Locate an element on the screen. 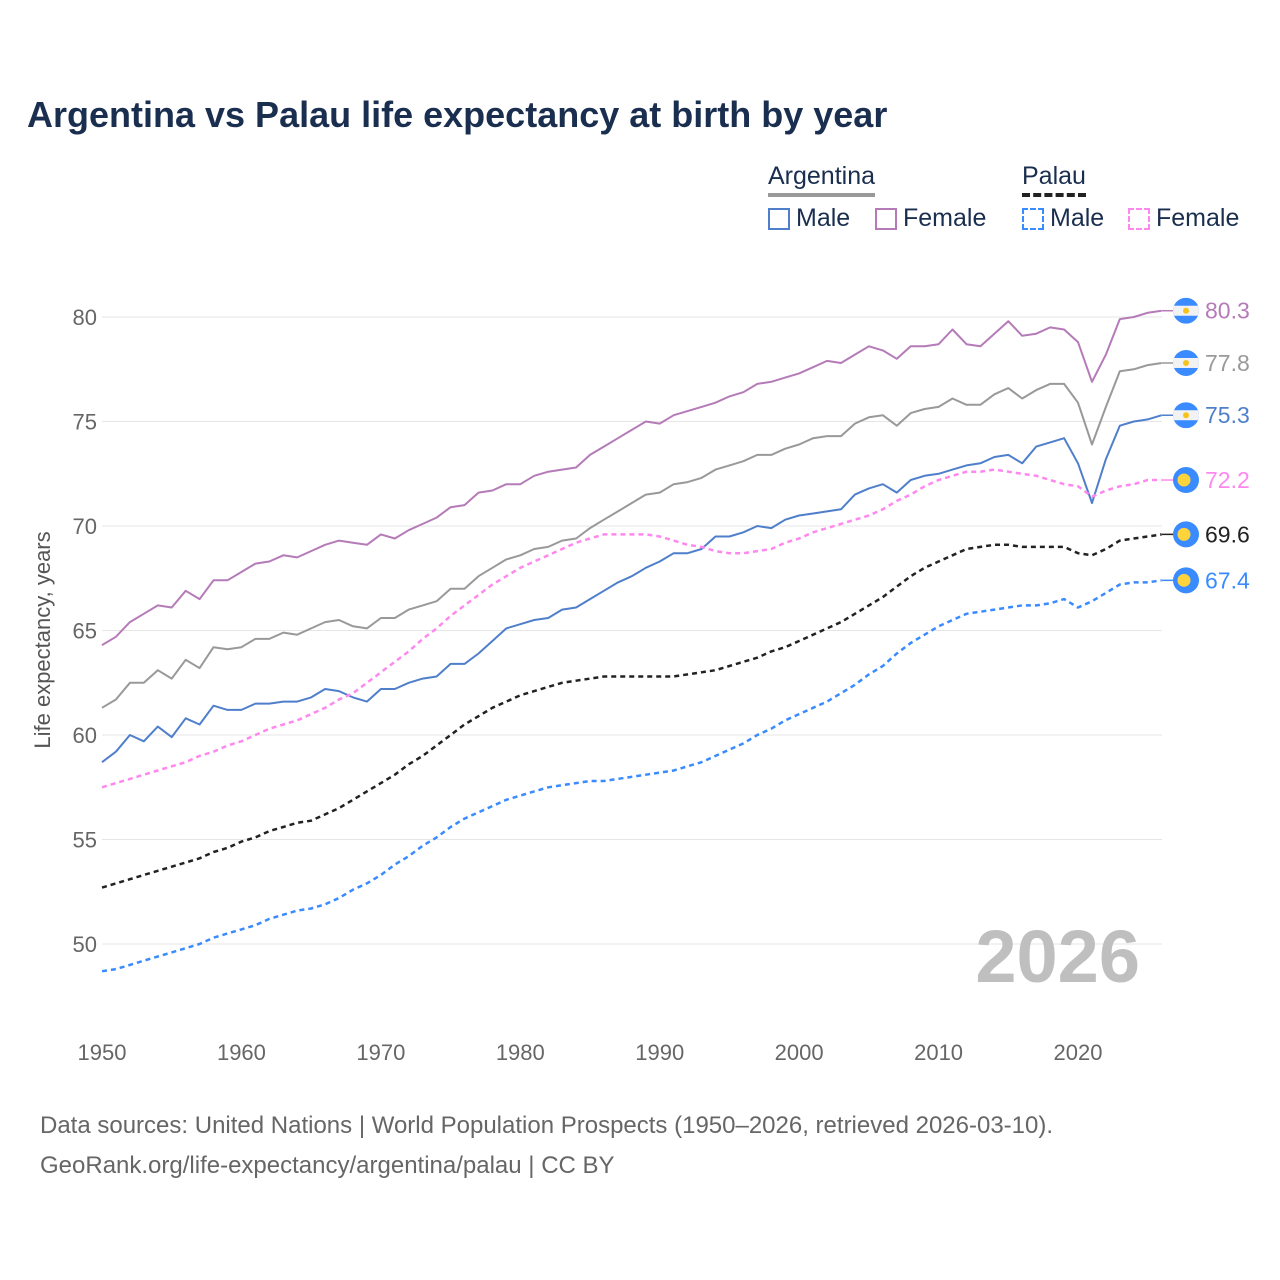  end-value-label: 67.4 is located at coordinates (1227, 580).